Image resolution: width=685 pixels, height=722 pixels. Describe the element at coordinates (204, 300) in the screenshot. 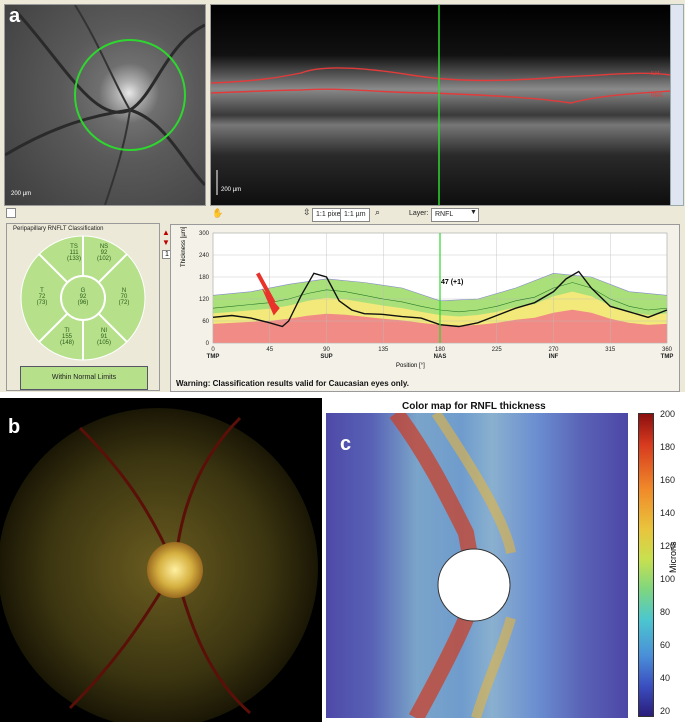

I see `y-tick-label: 120` at that location.